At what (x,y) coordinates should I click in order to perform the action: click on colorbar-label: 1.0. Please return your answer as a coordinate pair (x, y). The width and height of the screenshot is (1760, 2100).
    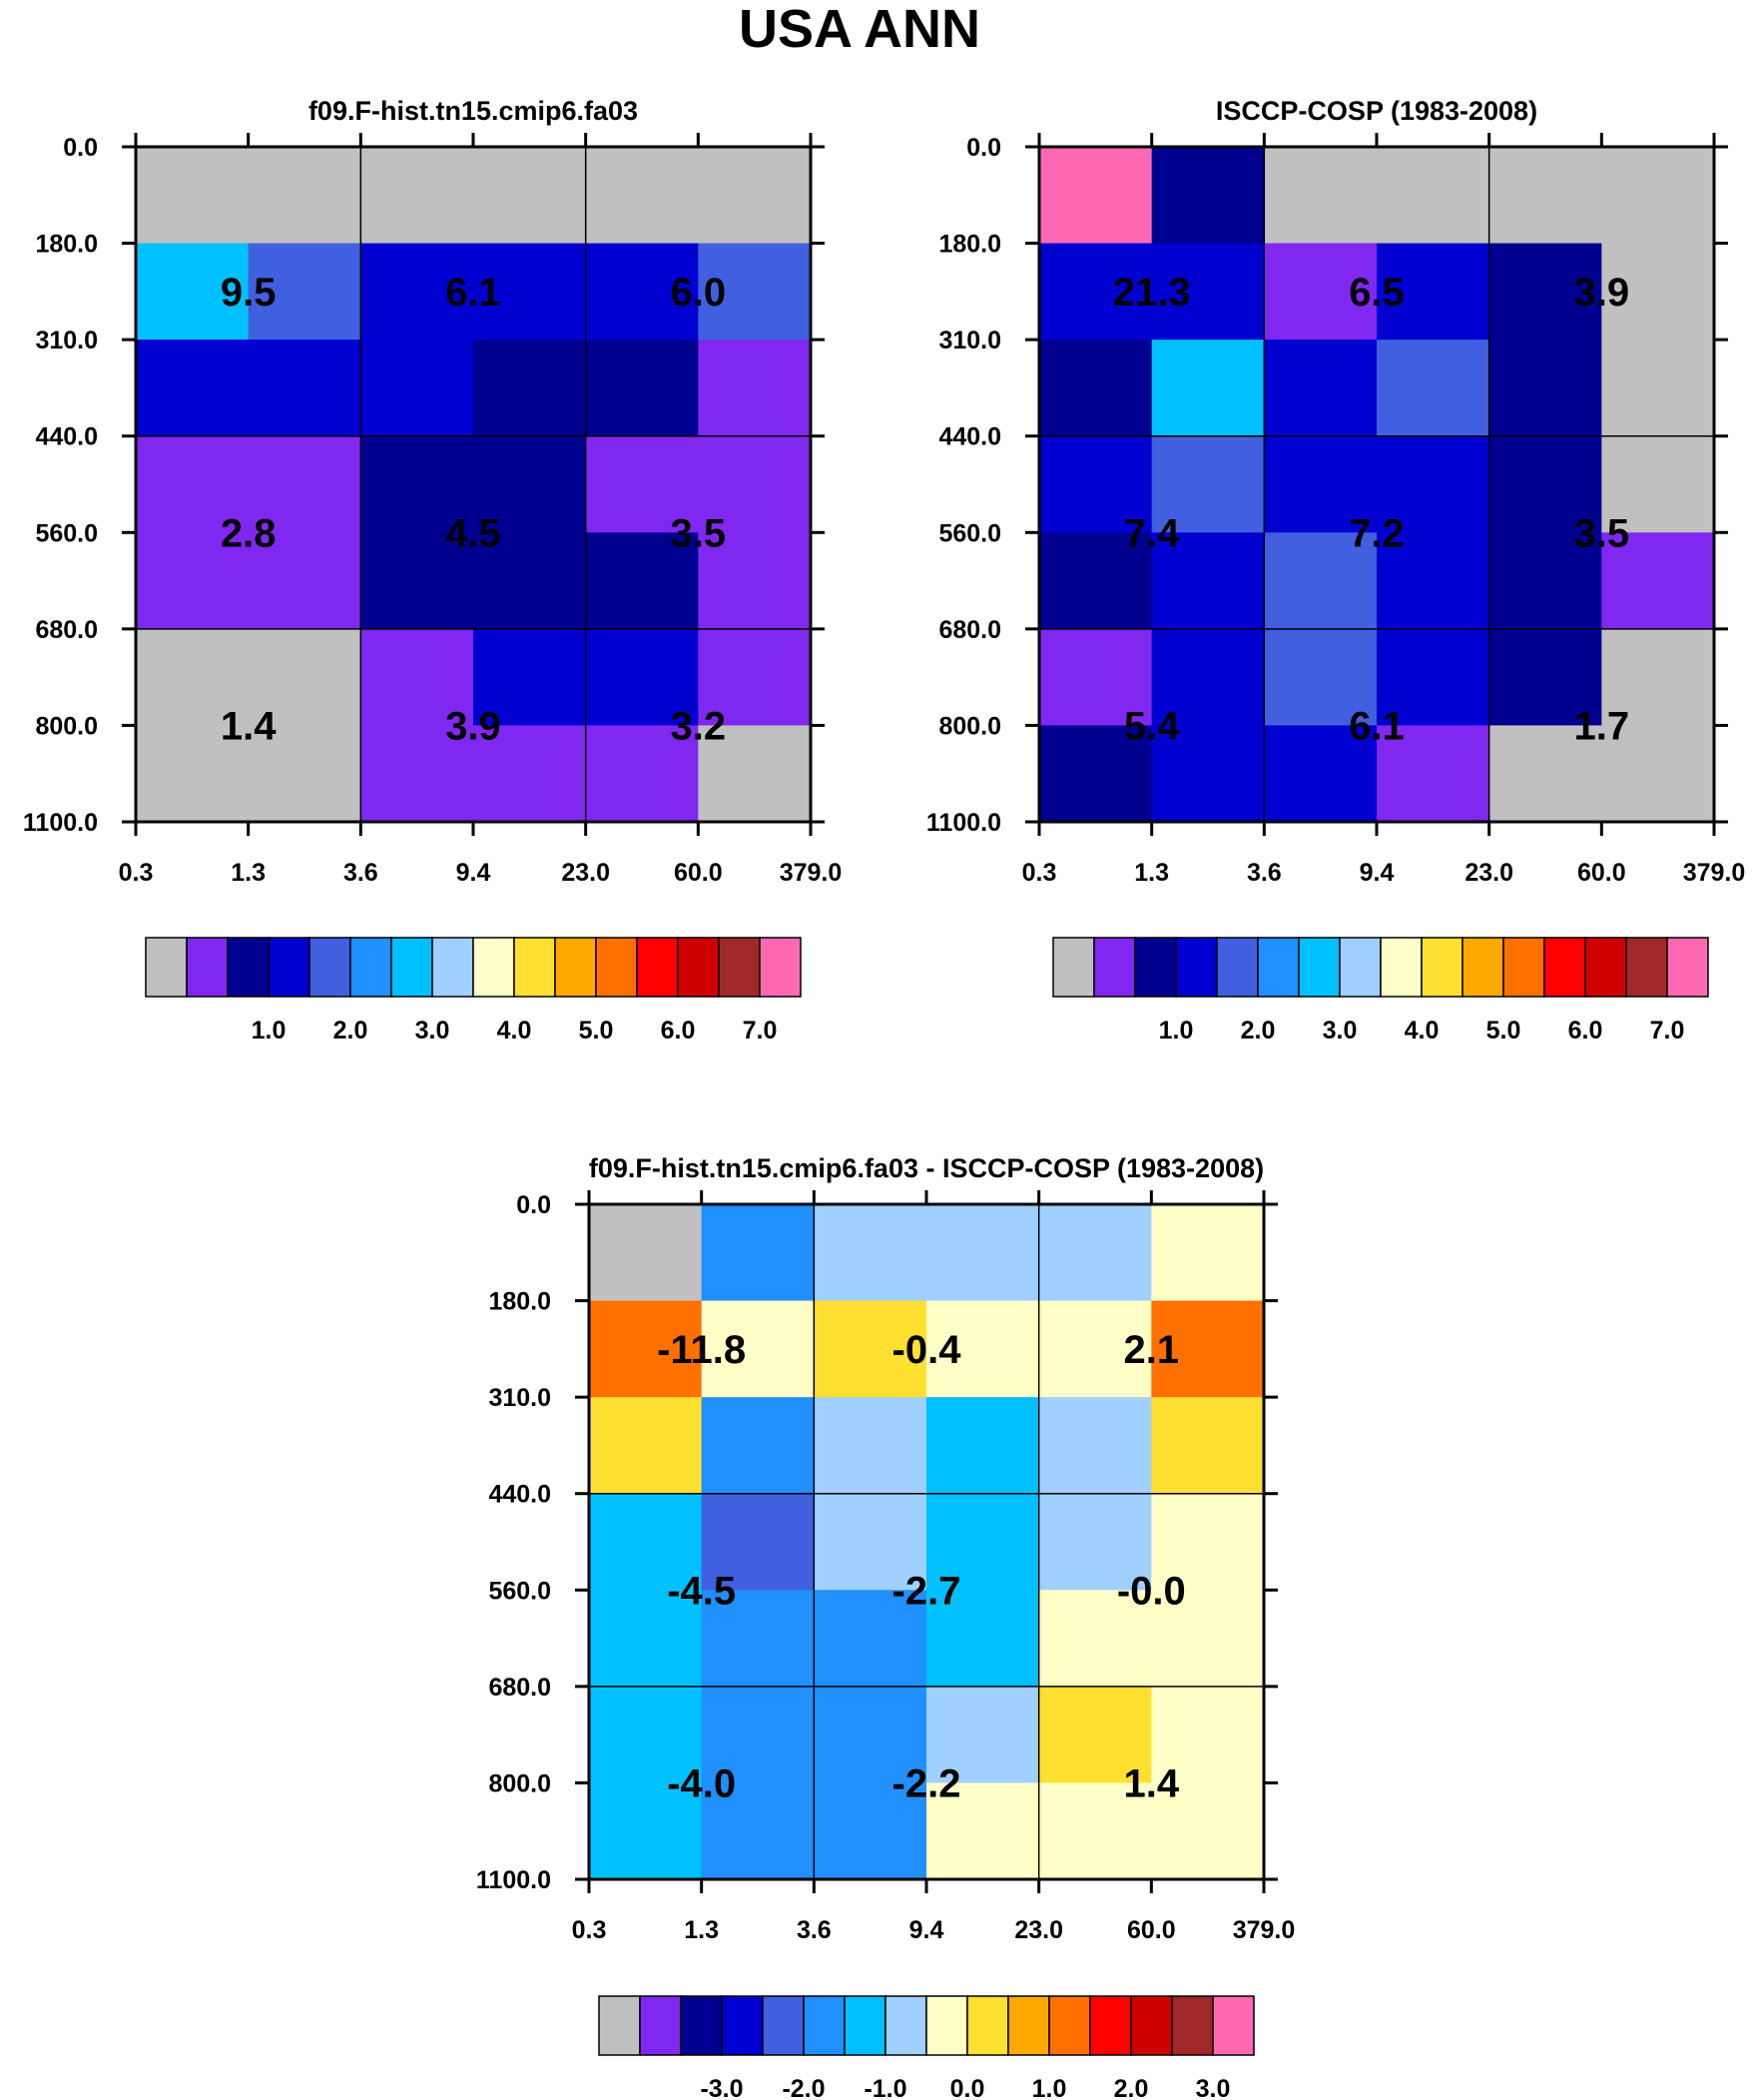
    Looking at the image, I should click on (270, 1031).